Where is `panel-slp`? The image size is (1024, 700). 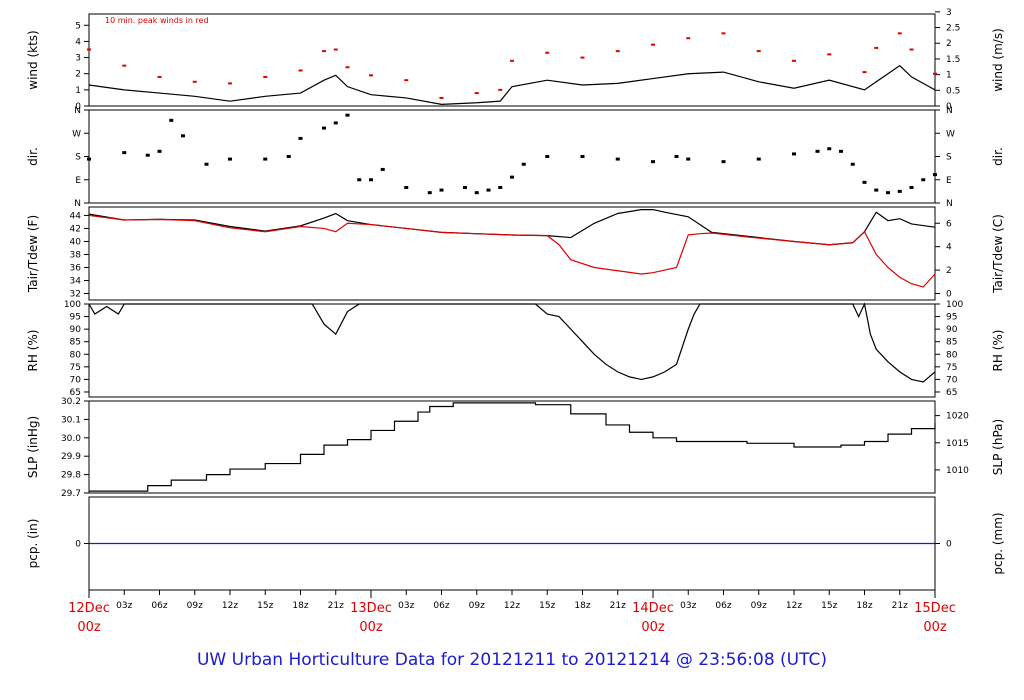 panel-slp is located at coordinates (512, 447).